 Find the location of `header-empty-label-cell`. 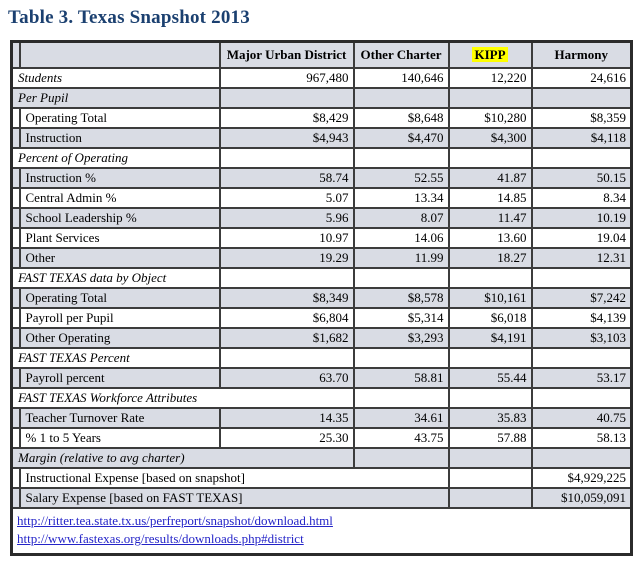

header-empty-label-cell is located at coordinates (119, 54).